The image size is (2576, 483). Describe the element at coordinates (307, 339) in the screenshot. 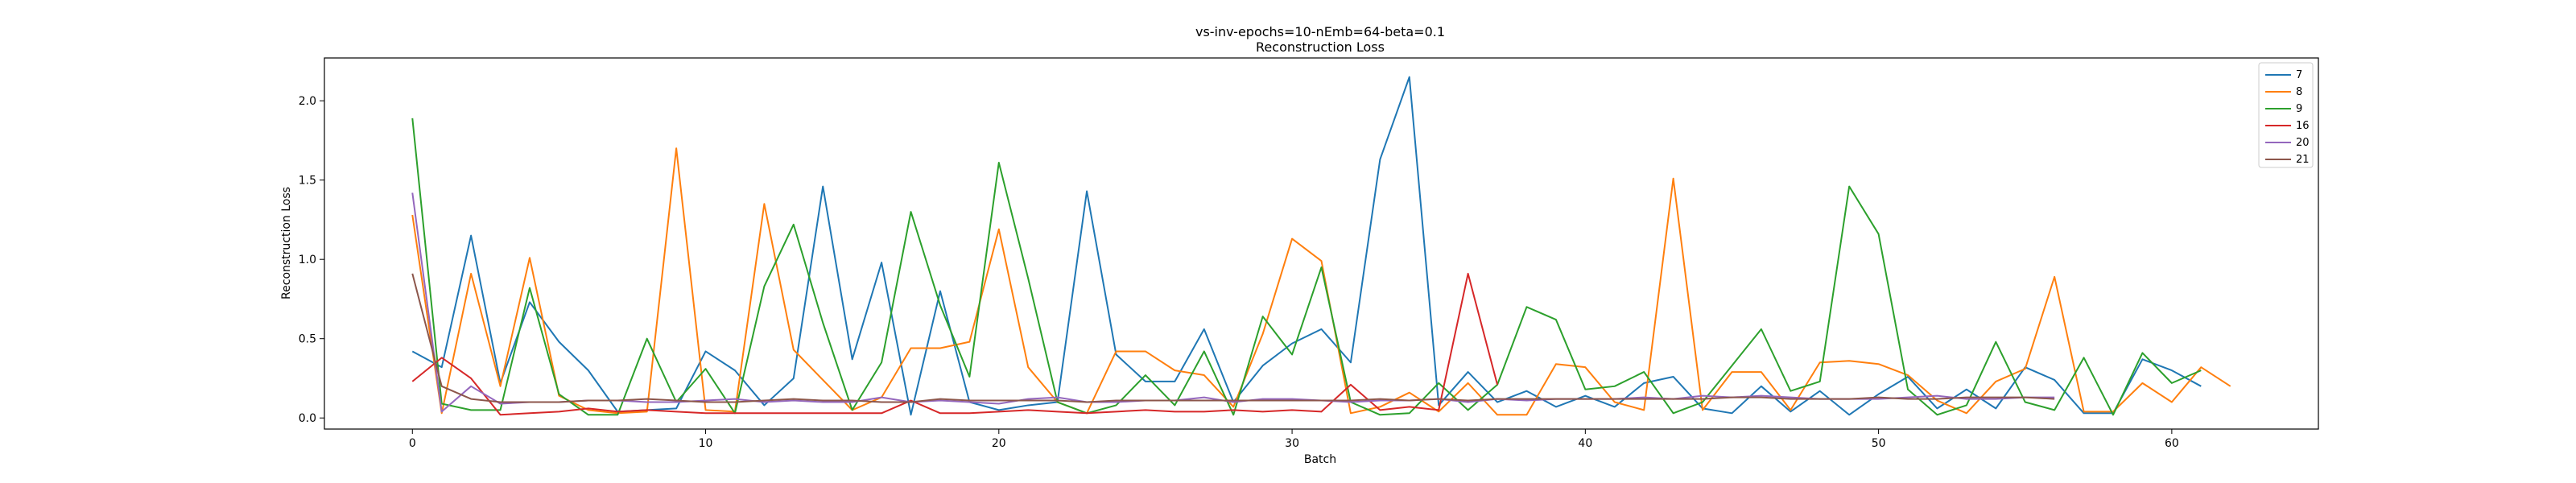

I see `y-tick-label: 0.5` at that location.